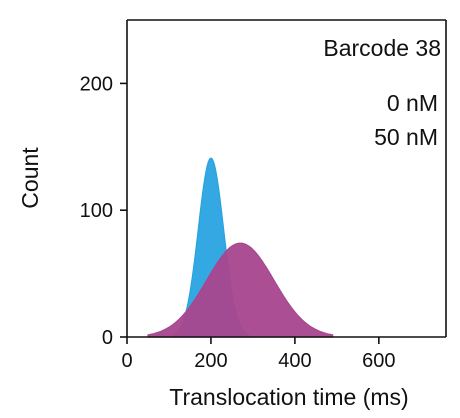 The width and height of the screenshot is (460, 418). I want to click on barcode-annotation: Barcode 38, so click(382, 48).